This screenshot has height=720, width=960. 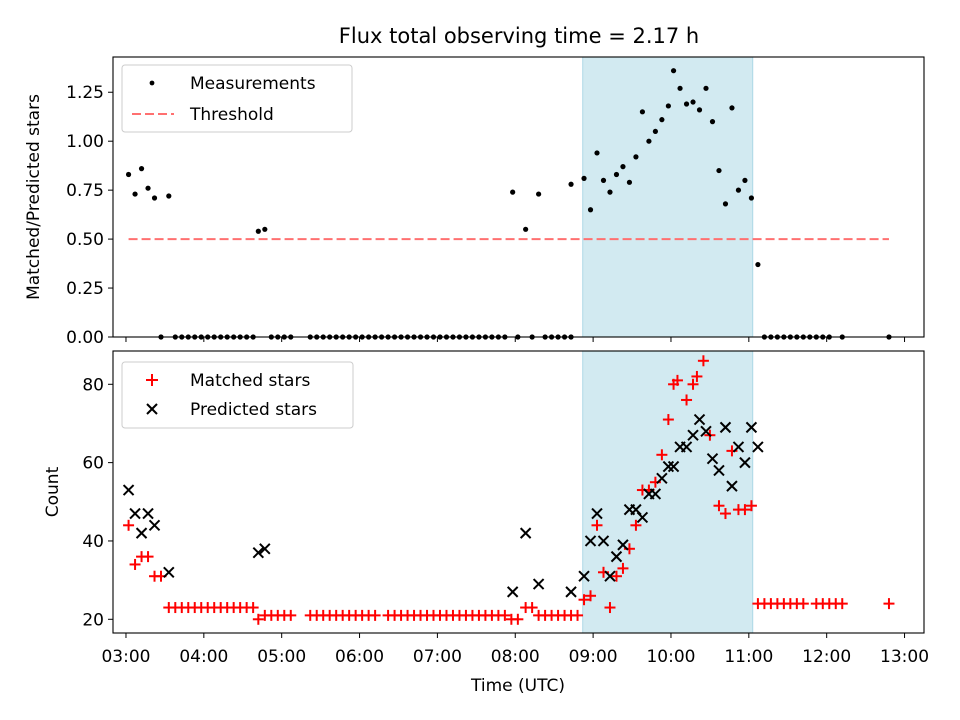 What do you see at coordinates (93, 464) in the screenshot?
I see `y-tick-label: 60` at bounding box center [93, 464].